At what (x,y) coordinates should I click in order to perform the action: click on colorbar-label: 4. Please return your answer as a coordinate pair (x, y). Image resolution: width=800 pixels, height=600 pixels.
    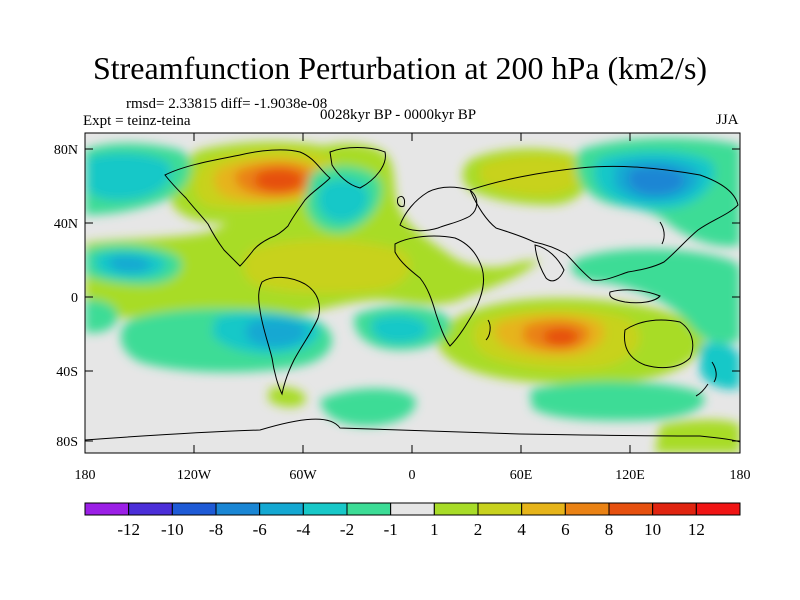
    Looking at the image, I should click on (521, 529).